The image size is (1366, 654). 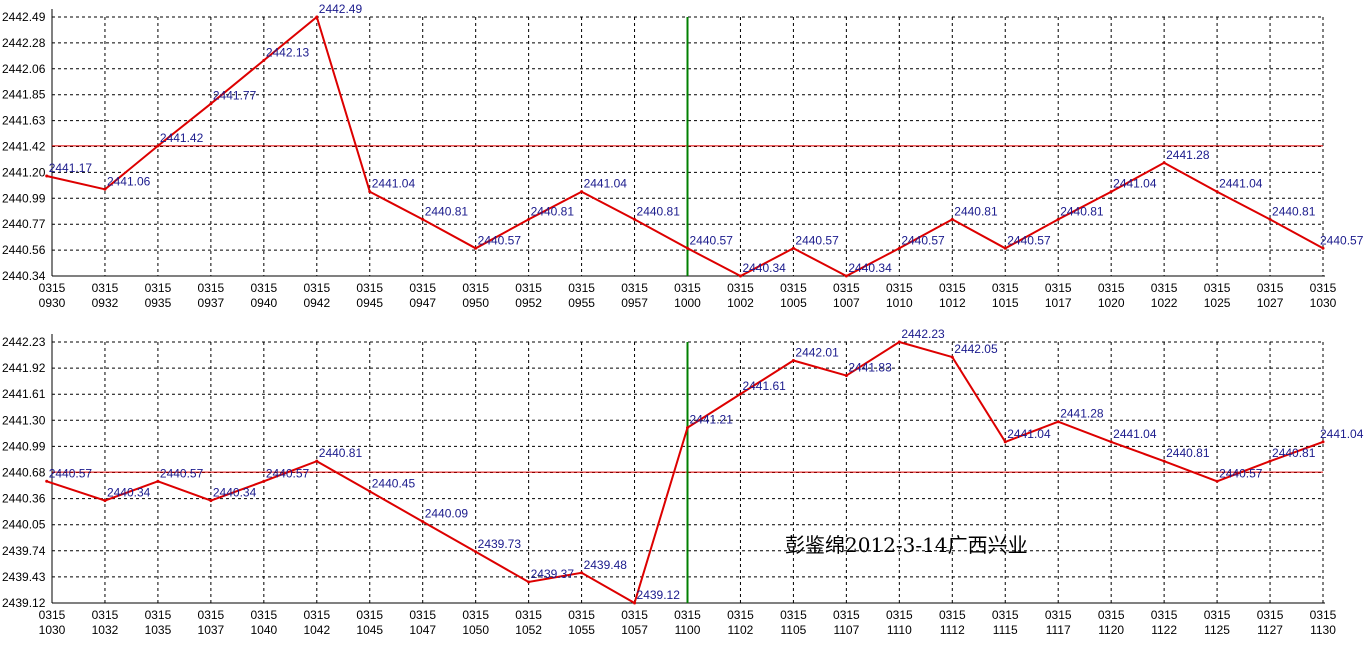 What do you see at coordinates (24, 121) in the screenshot?
I see `y-tick-label: 2441.63` at bounding box center [24, 121].